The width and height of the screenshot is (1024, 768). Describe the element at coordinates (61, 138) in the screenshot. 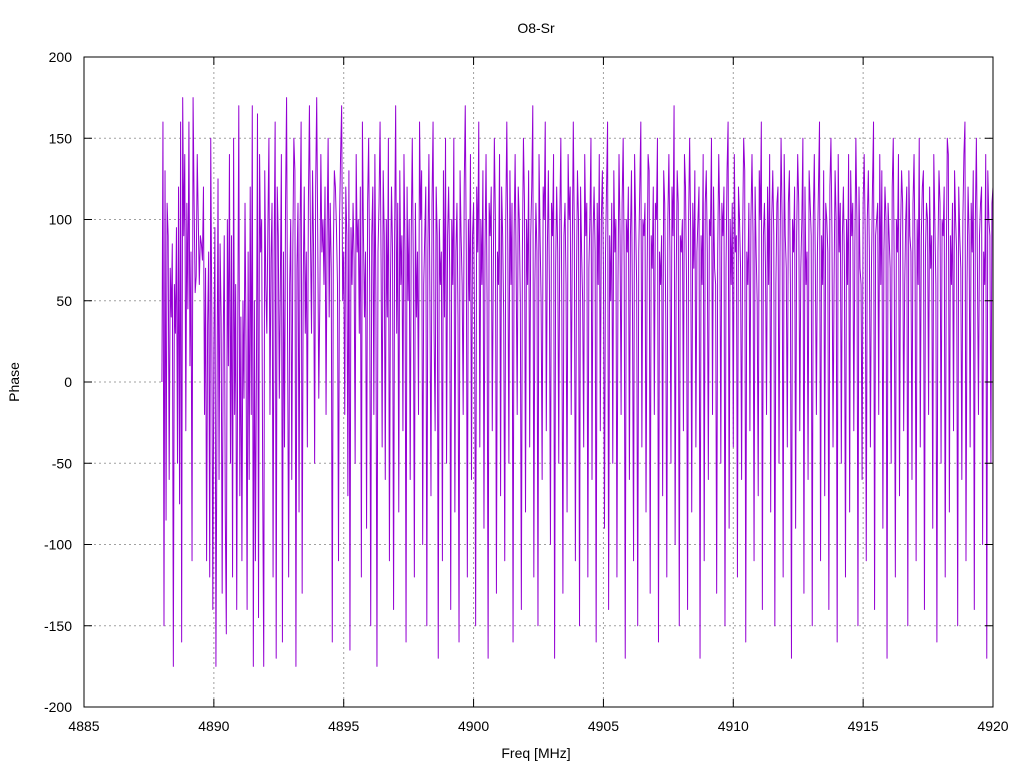

I see `y-tick-label: 150` at that location.